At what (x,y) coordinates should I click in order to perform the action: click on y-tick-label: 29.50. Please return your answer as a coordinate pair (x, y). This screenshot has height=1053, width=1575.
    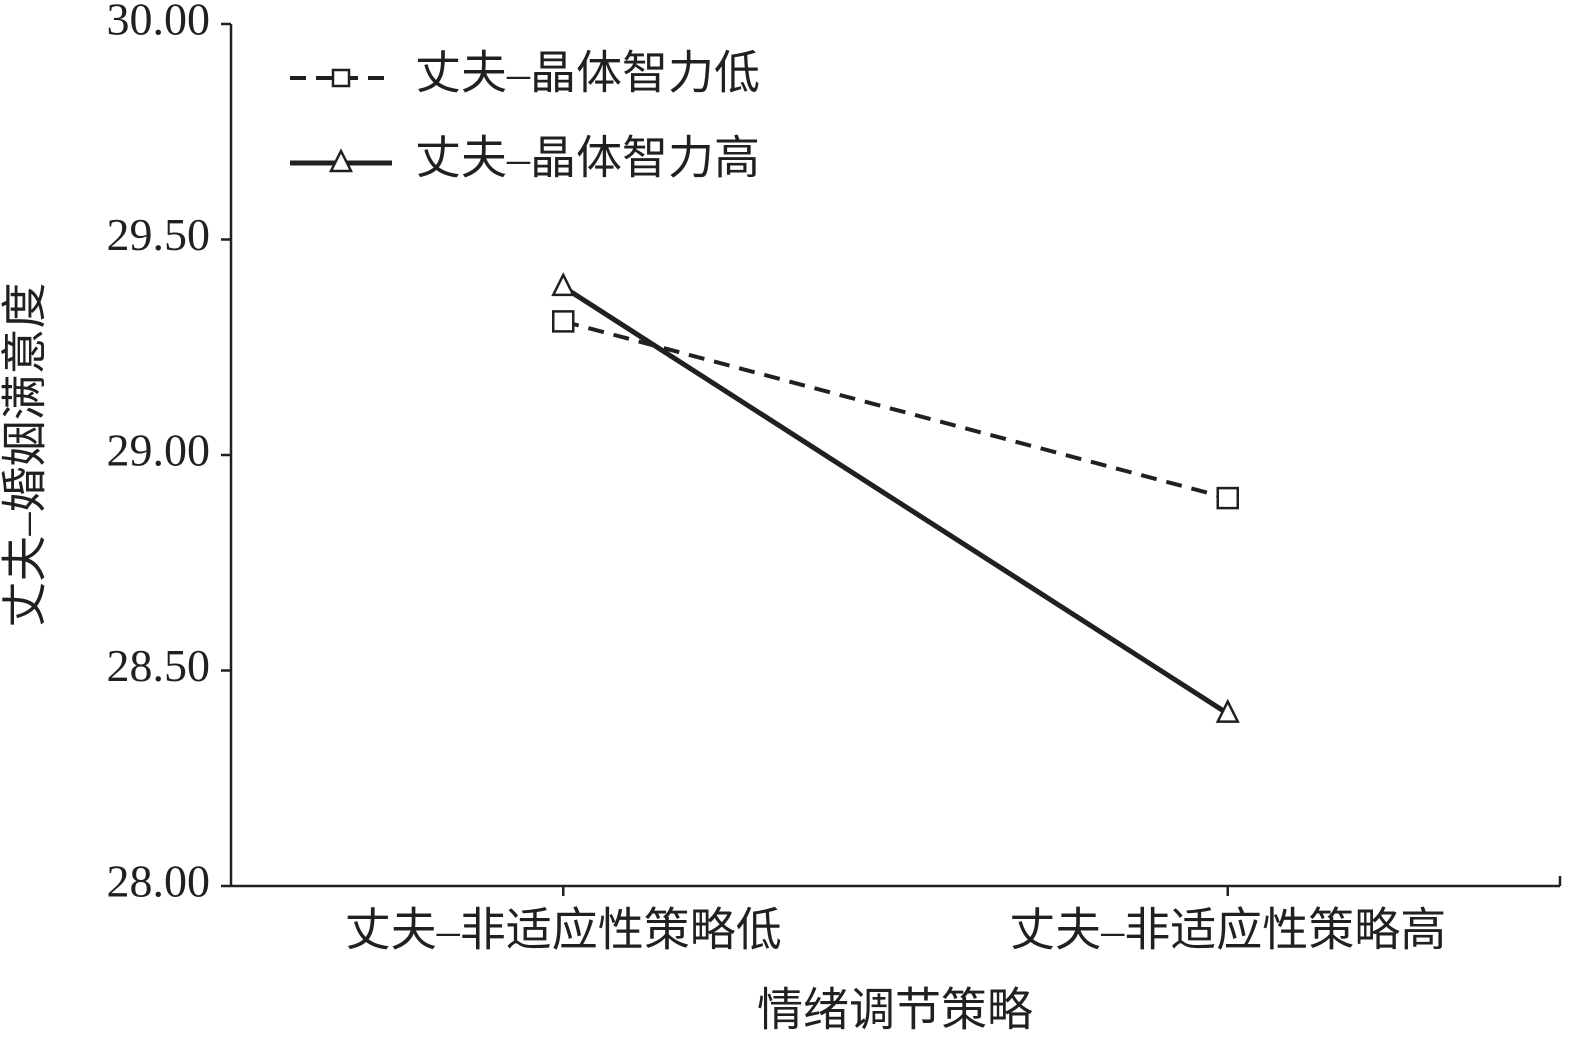
    Looking at the image, I should click on (159, 234).